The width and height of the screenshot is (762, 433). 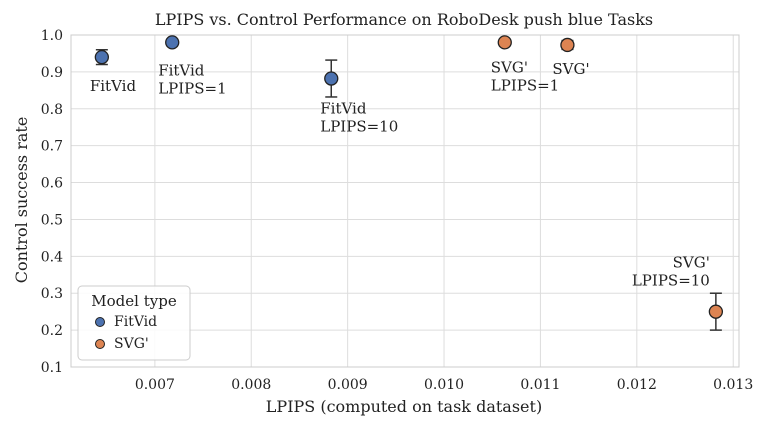 What do you see at coordinates (404, 406) in the screenshot?
I see `x-axis-title: LPIPS (computed on task dataset)` at bounding box center [404, 406].